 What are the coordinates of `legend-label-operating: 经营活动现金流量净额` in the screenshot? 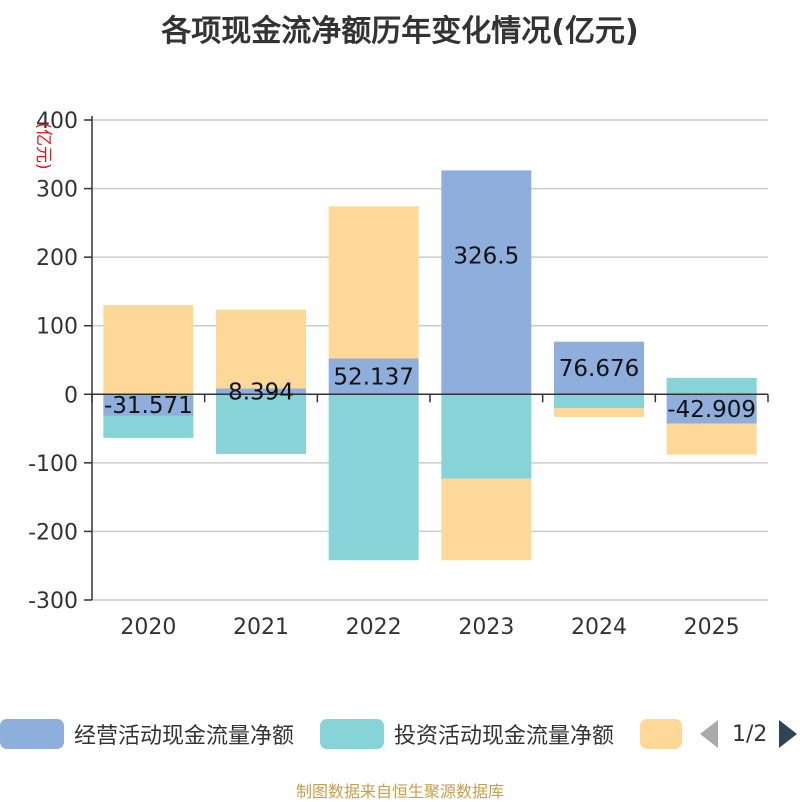 It's located at (184, 736).